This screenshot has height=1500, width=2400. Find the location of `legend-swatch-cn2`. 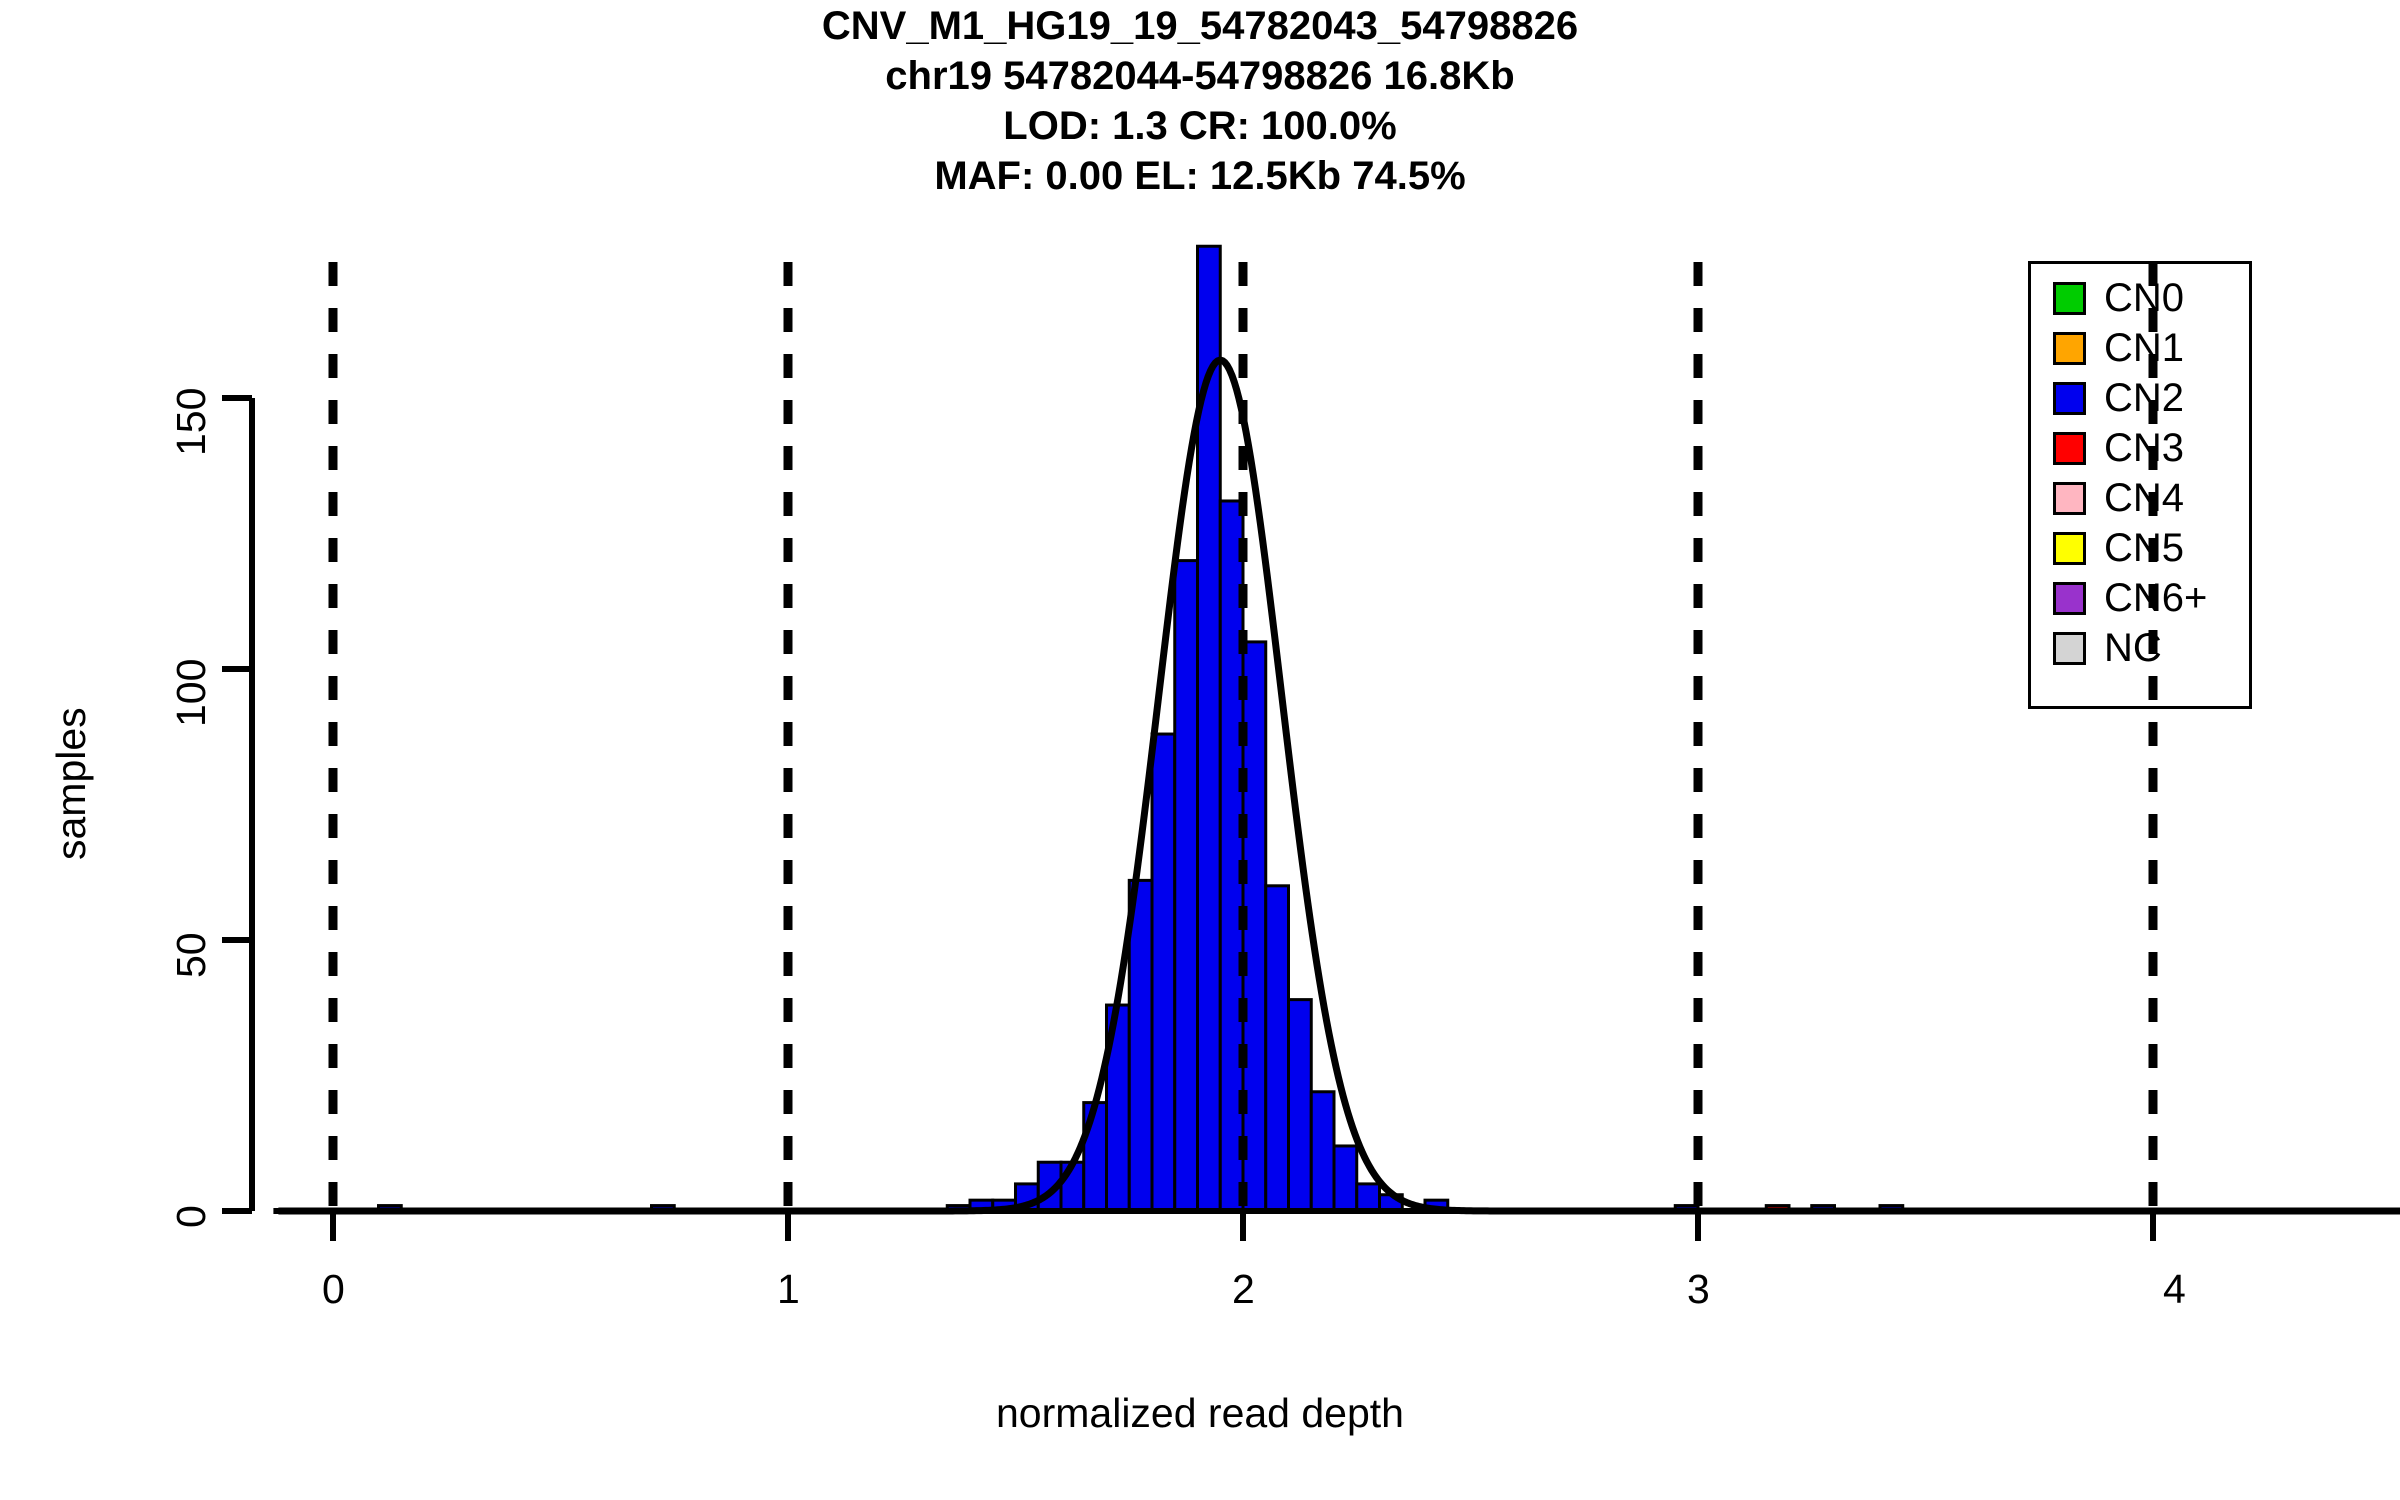

legend-swatch-cn2 is located at coordinates (2069, 398).